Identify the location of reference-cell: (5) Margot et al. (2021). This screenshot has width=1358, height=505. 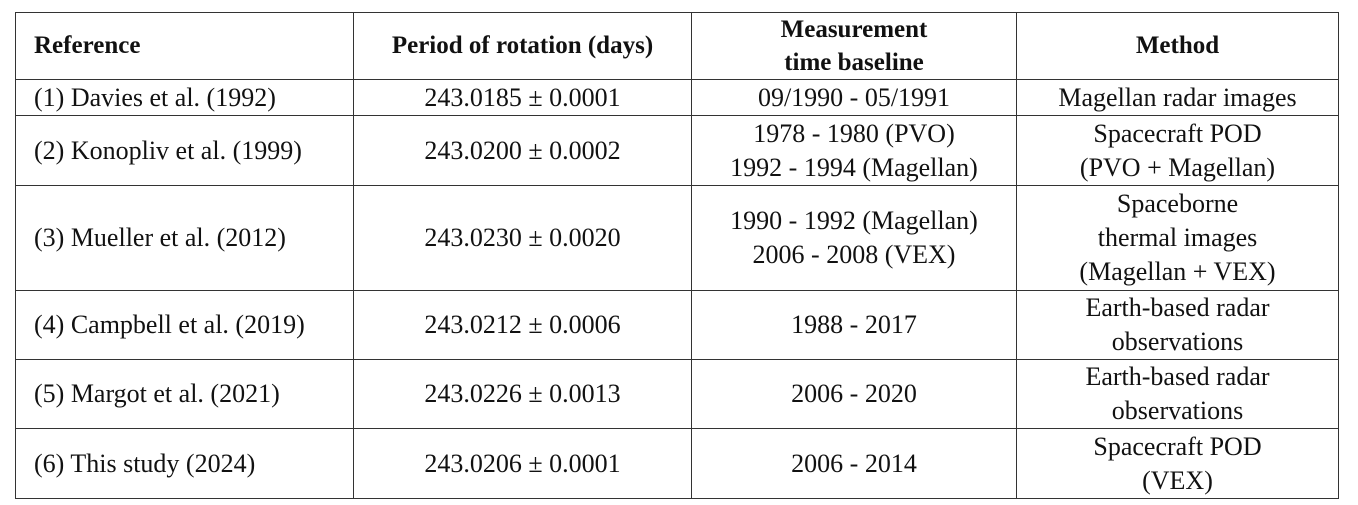
(184, 394).